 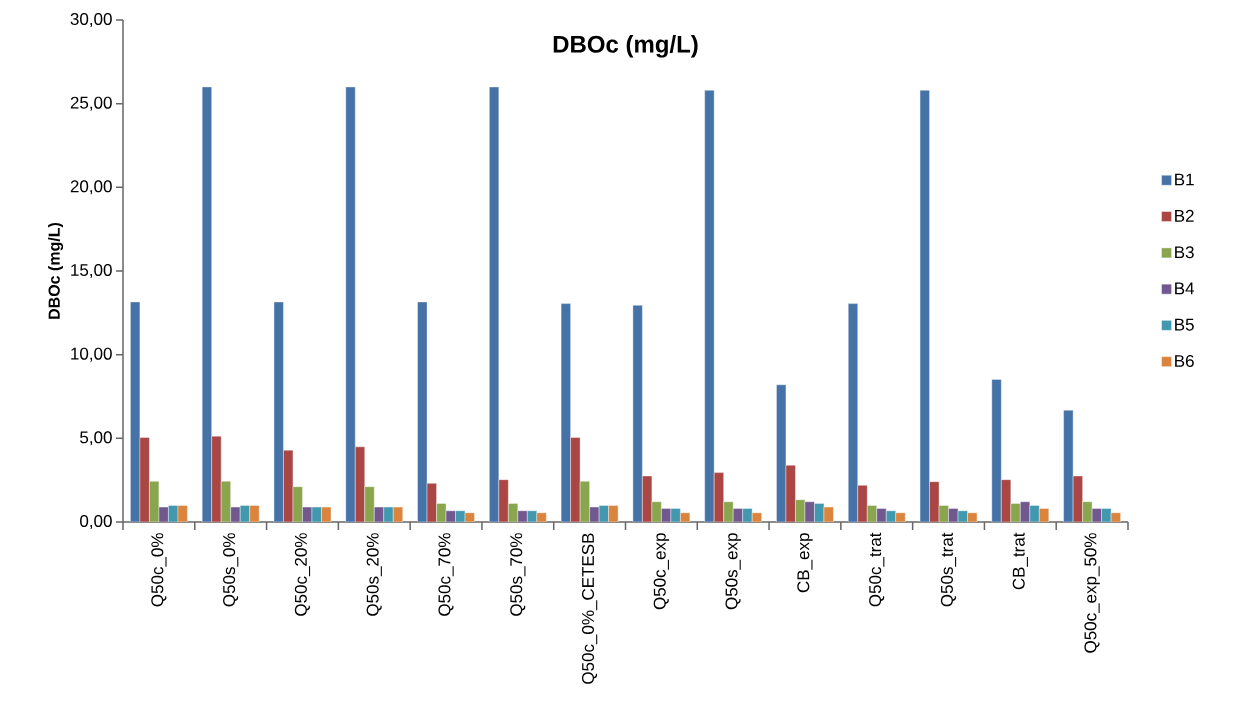 What do you see at coordinates (91, 103) in the screenshot?
I see `y-tick-label: 25,00` at bounding box center [91, 103].